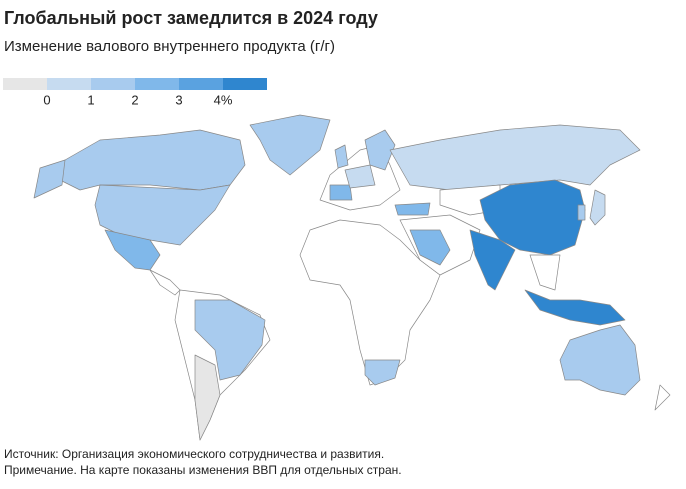  I want to click on uk, so click(341, 156).